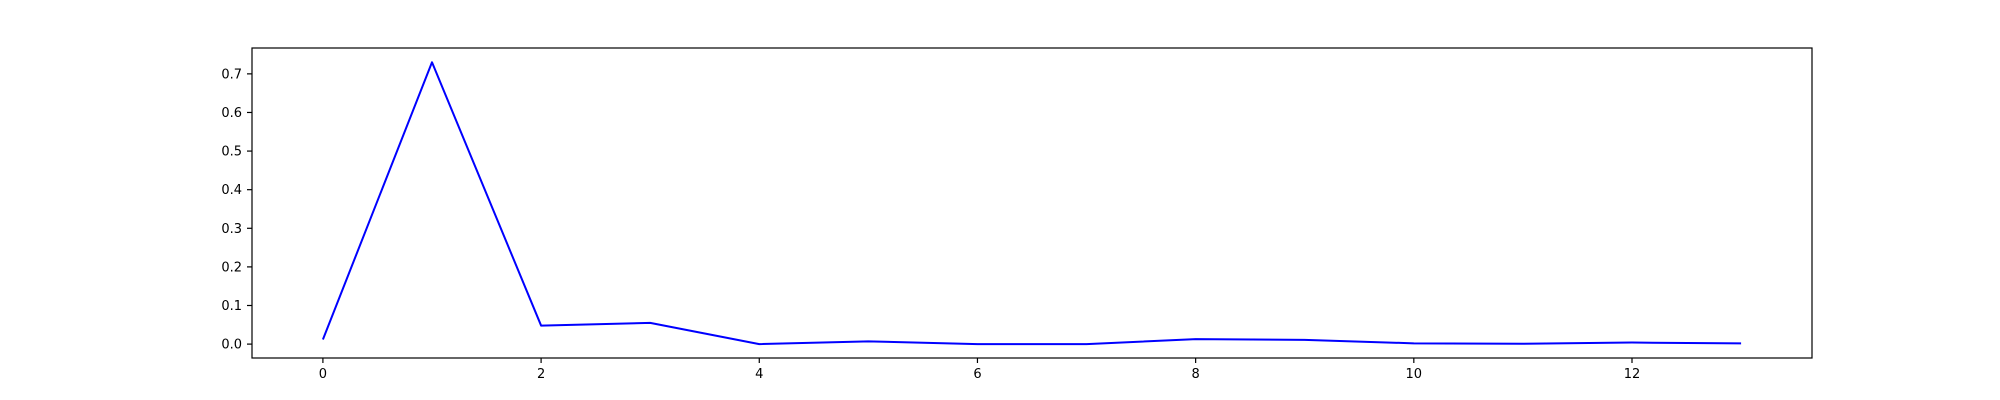 The image size is (2000, 400). I want to click on y-tick-label: 0.3, so click(231, 229).